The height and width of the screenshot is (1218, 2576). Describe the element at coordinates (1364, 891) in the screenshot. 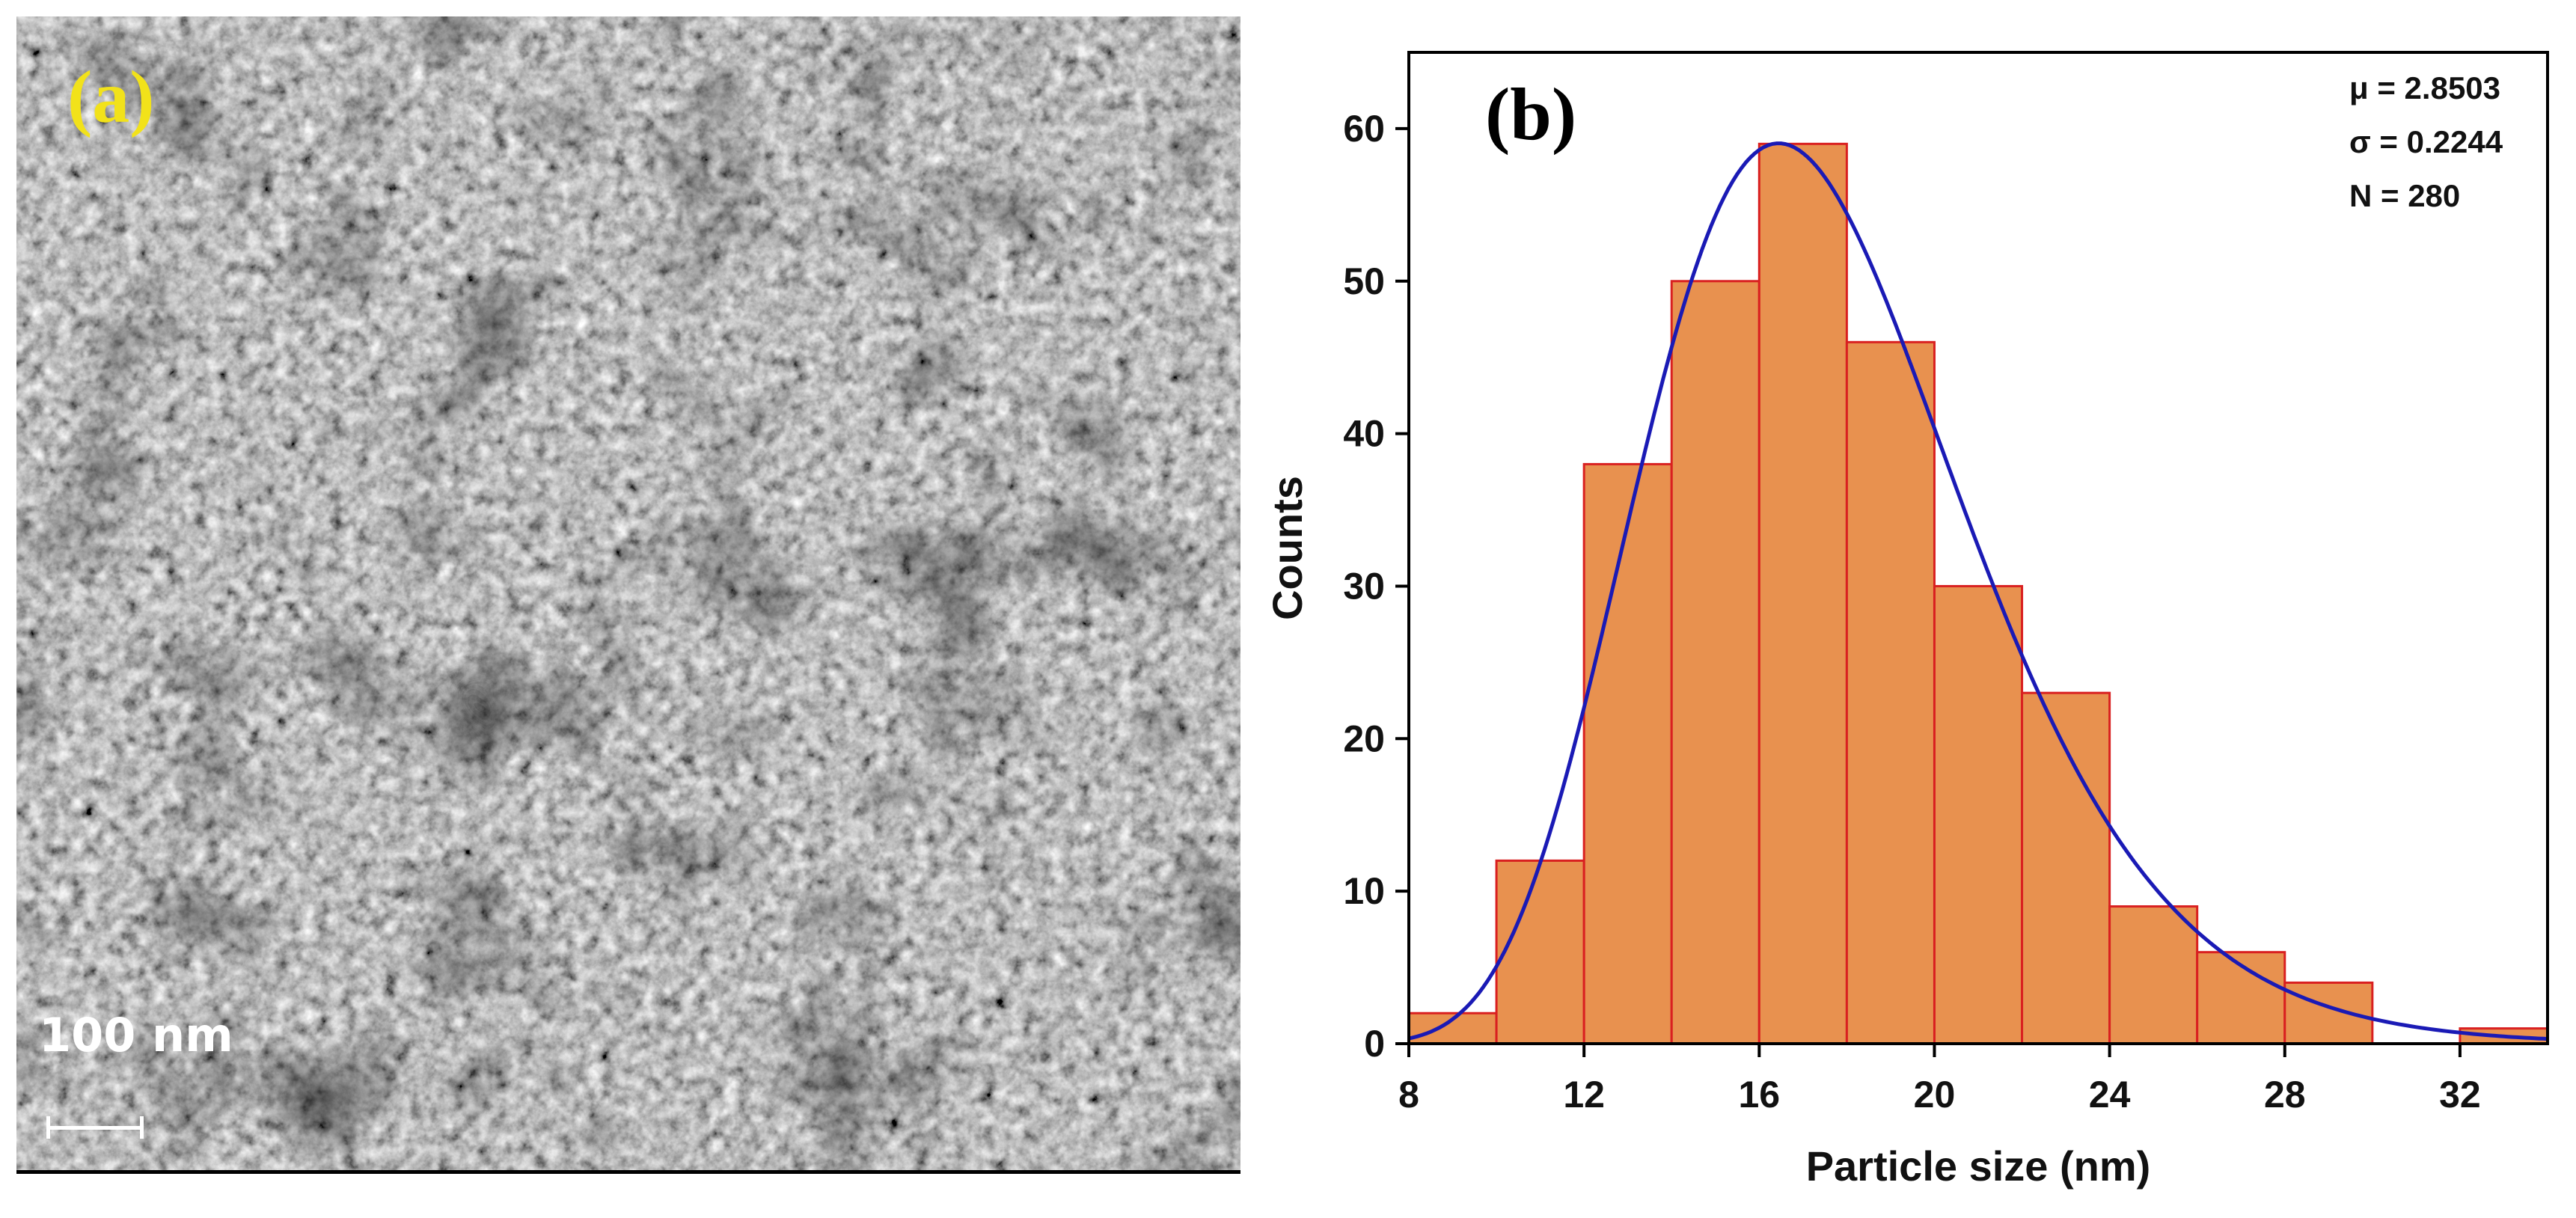

I see `y-tick-label: 10` at that location.